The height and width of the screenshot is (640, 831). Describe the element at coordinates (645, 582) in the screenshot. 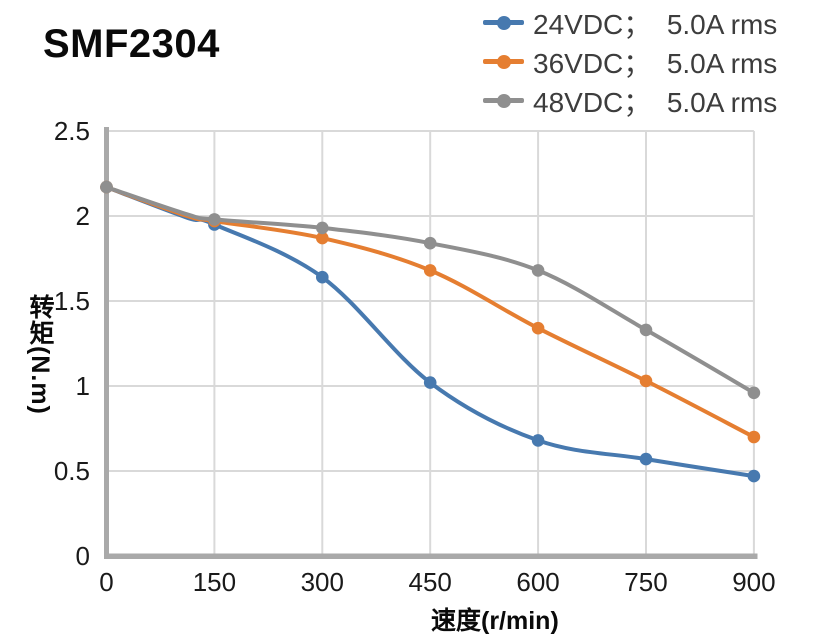

I see `x-tick-label: 750` at that location.